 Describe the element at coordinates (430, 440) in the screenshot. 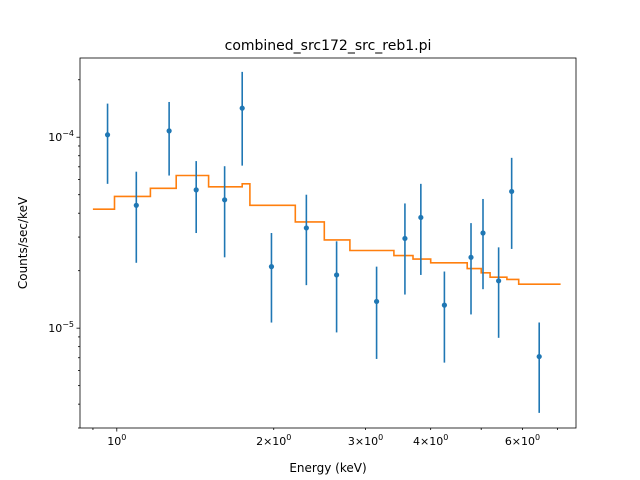

I see `x-tick-label: 4×100` at that location.